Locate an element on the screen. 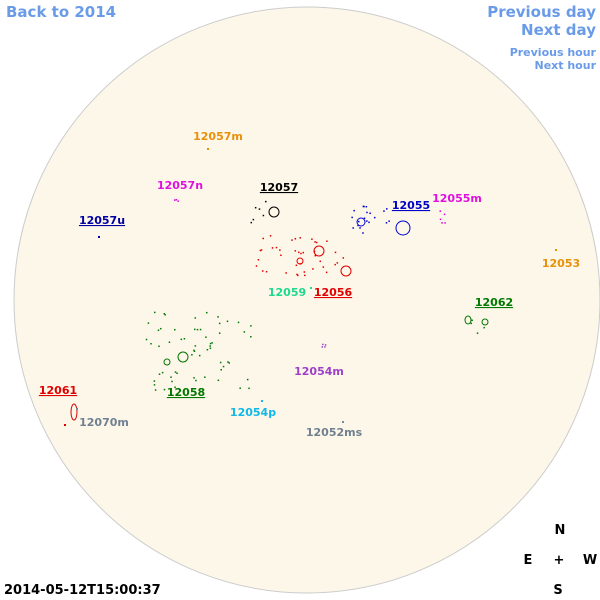  region-label: 12061 is located at coordinates (58, 390).